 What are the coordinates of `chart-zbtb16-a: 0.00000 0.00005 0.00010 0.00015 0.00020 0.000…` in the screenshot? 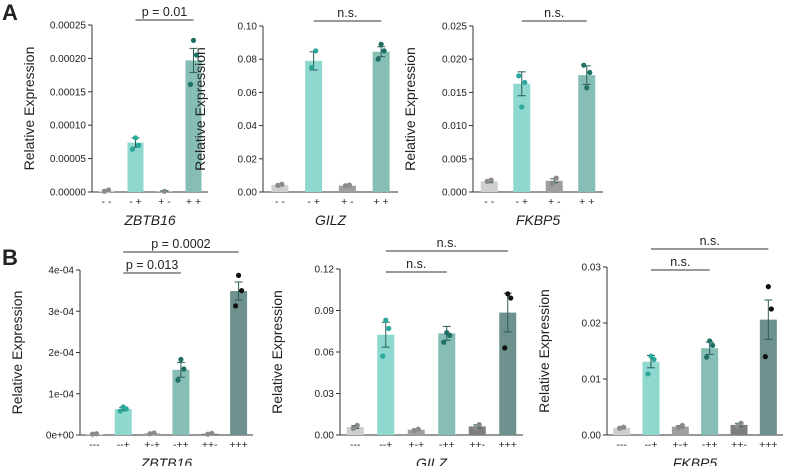 It's located at (114, 116).